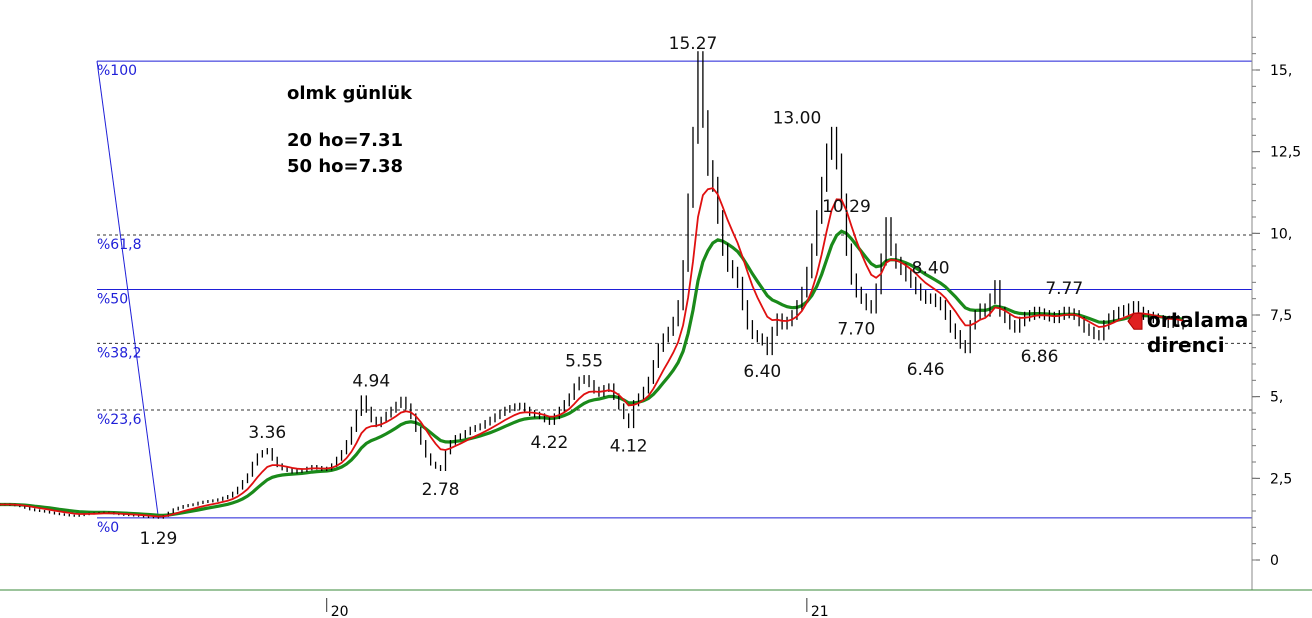 Image resolution: width=1312 pixels, height=618 pixels. I want to click on x-tick-label: 21, so click(820, 611).